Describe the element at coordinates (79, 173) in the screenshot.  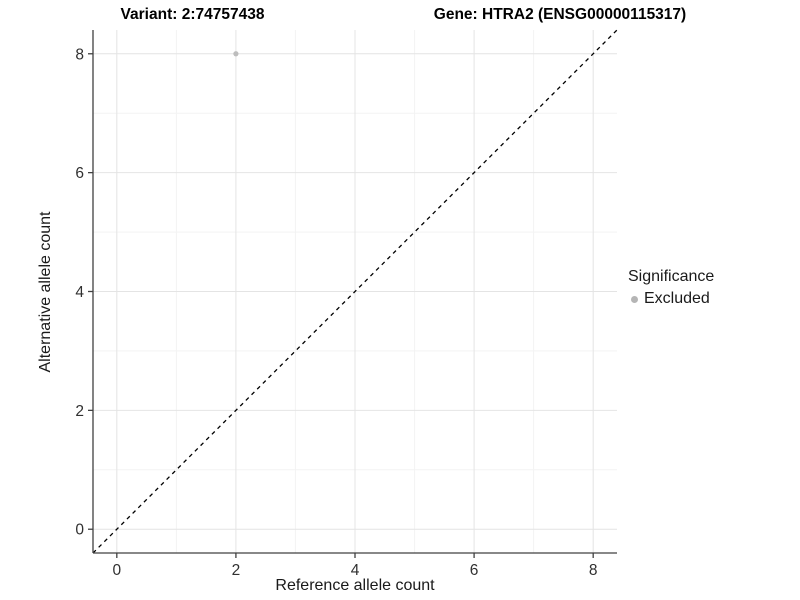
I see `y-tick-label: 6` at that location.